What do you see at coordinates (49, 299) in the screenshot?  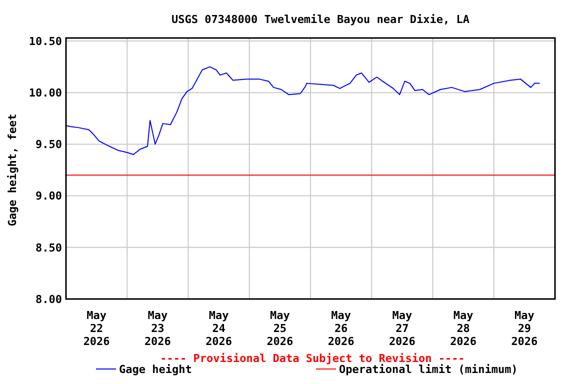 I see `y-tick-label: 8.00` at bounding box center [49, 299].